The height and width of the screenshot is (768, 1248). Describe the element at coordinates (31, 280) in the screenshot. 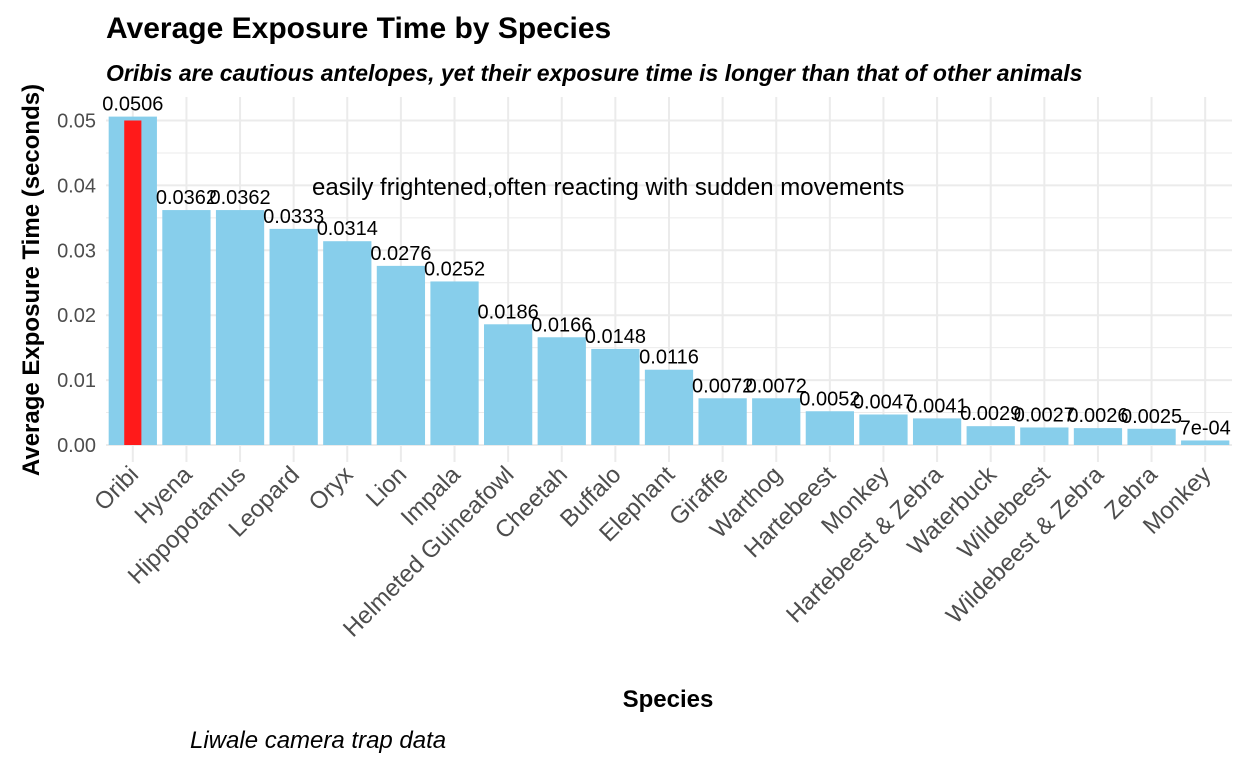

I see `y-axis-title: Average Exposure Time (seconds)` at that location.